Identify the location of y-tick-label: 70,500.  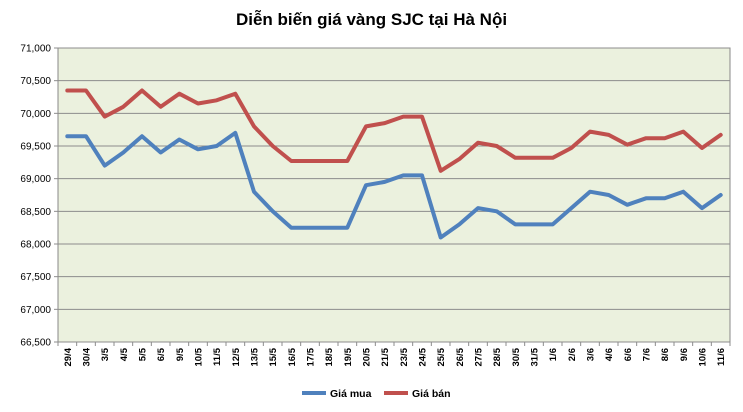
(35, 81).